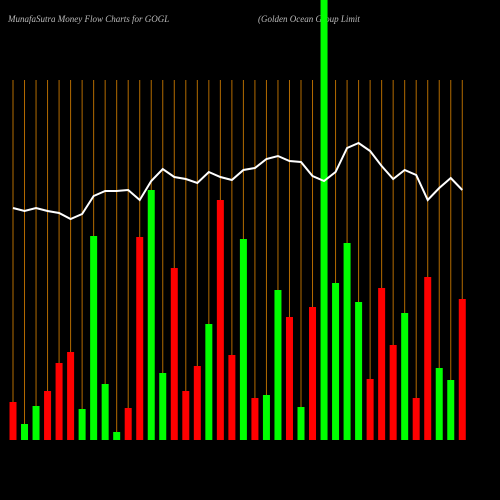 Image resolution: width=500 pixels, height=500 pixels. I want to click on chart-subtitle: (Golden Ocean Group Limit, so click(309, 19).